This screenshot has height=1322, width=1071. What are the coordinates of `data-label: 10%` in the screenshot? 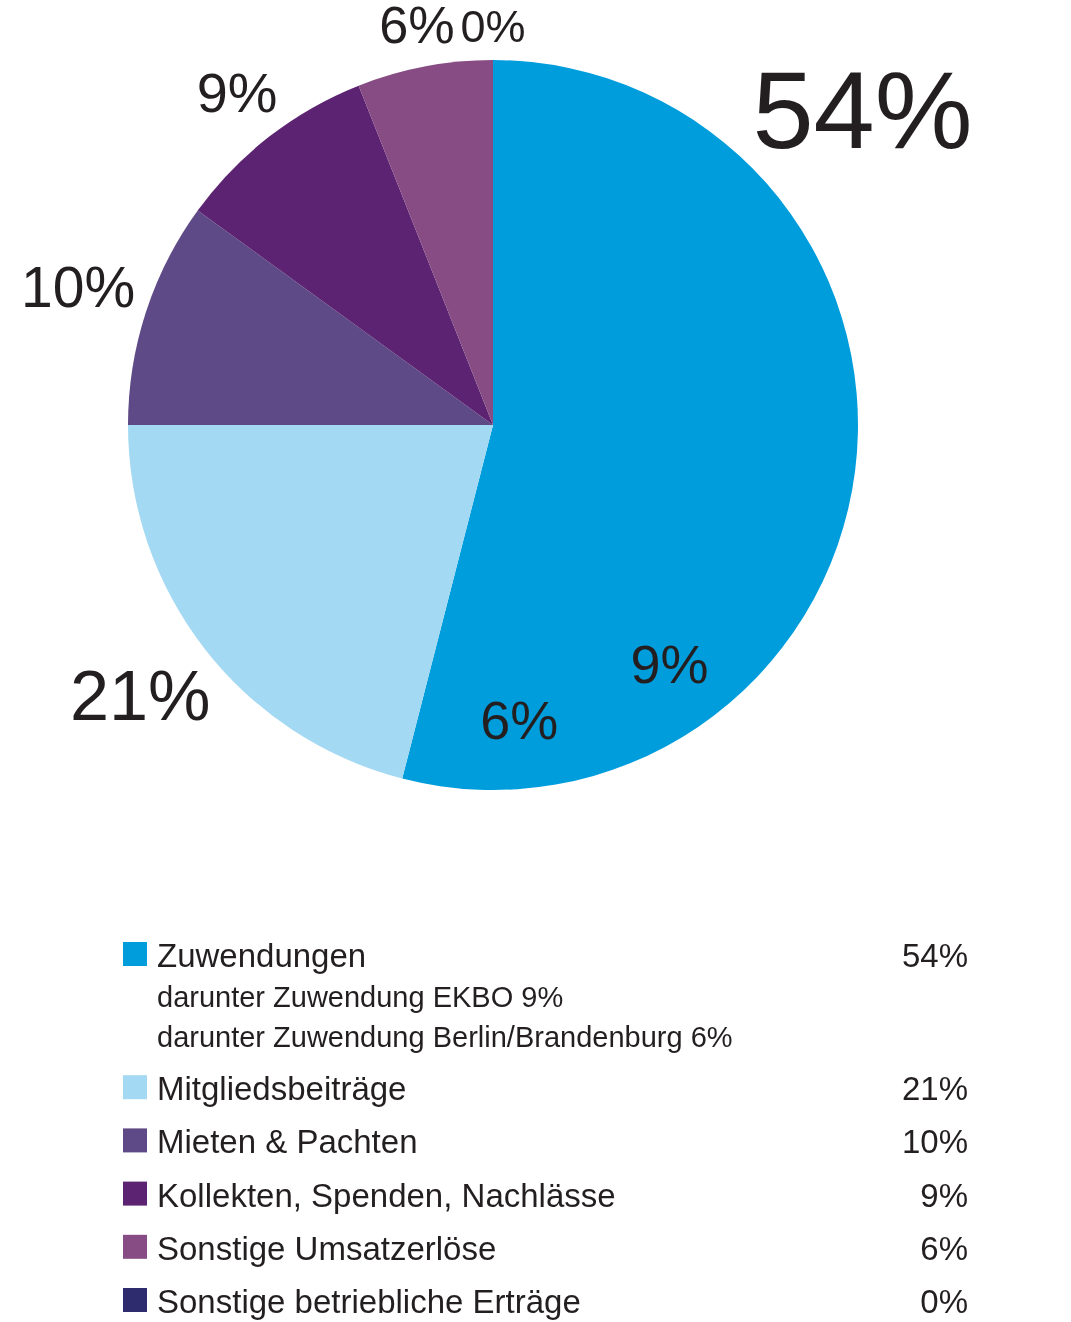 It's located at (78, 287).